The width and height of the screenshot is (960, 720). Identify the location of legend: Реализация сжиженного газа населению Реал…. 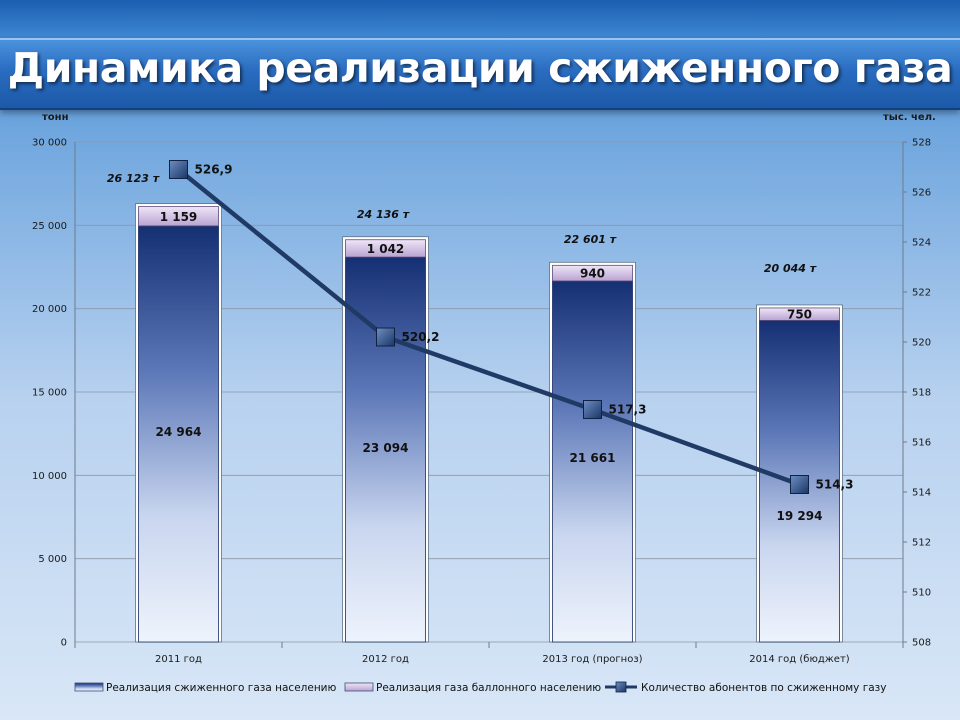
(480, 687).